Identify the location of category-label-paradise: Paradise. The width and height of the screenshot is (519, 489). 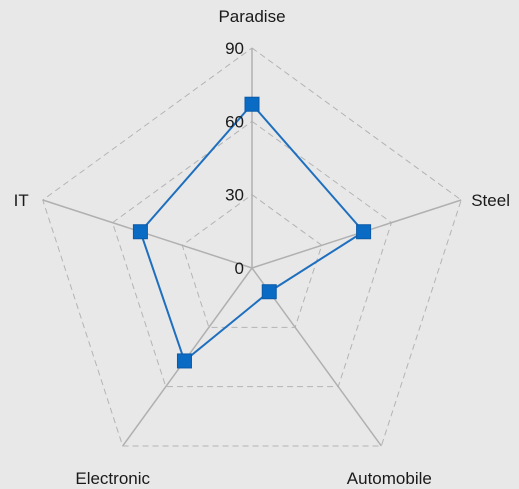
(251, 16).